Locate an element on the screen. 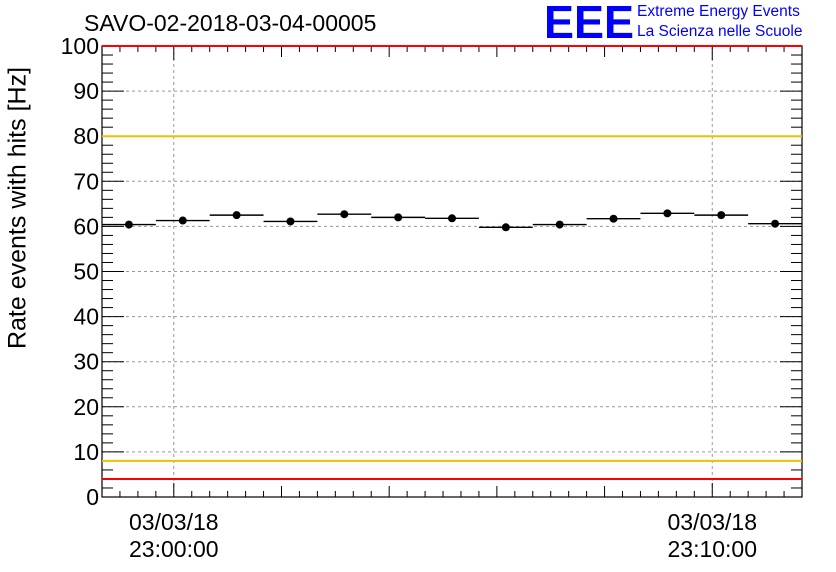  logo-line-2: La Scienza nelle Scuole is located at coordinates (720, 31).